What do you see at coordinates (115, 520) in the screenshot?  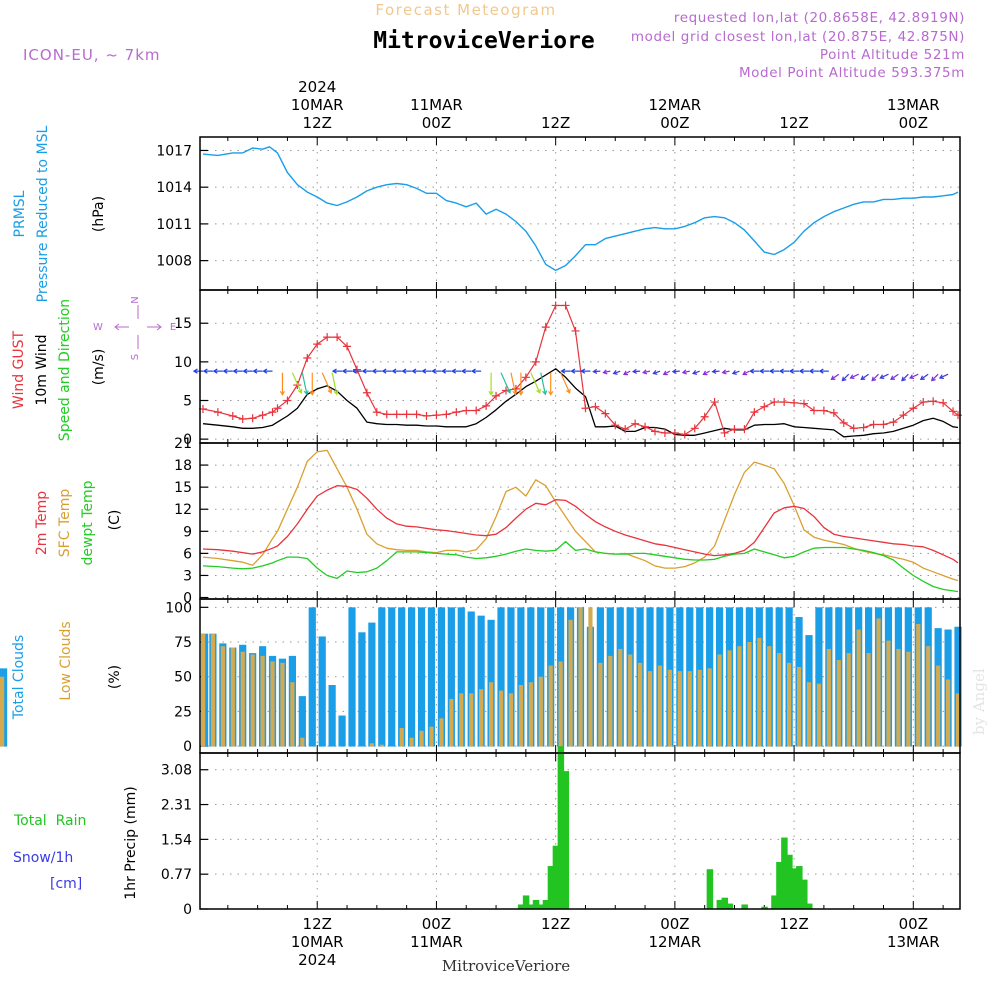 I see `temp-unit: (C)` at bounding box center [115, 520].